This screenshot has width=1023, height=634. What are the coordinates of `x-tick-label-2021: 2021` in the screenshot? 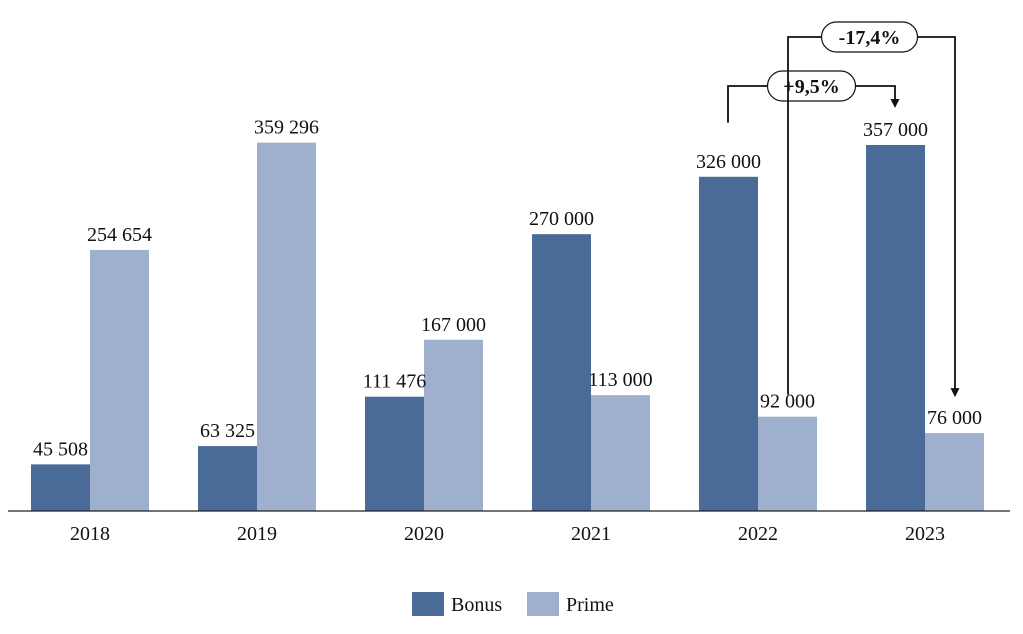 It's located at (591, 534).